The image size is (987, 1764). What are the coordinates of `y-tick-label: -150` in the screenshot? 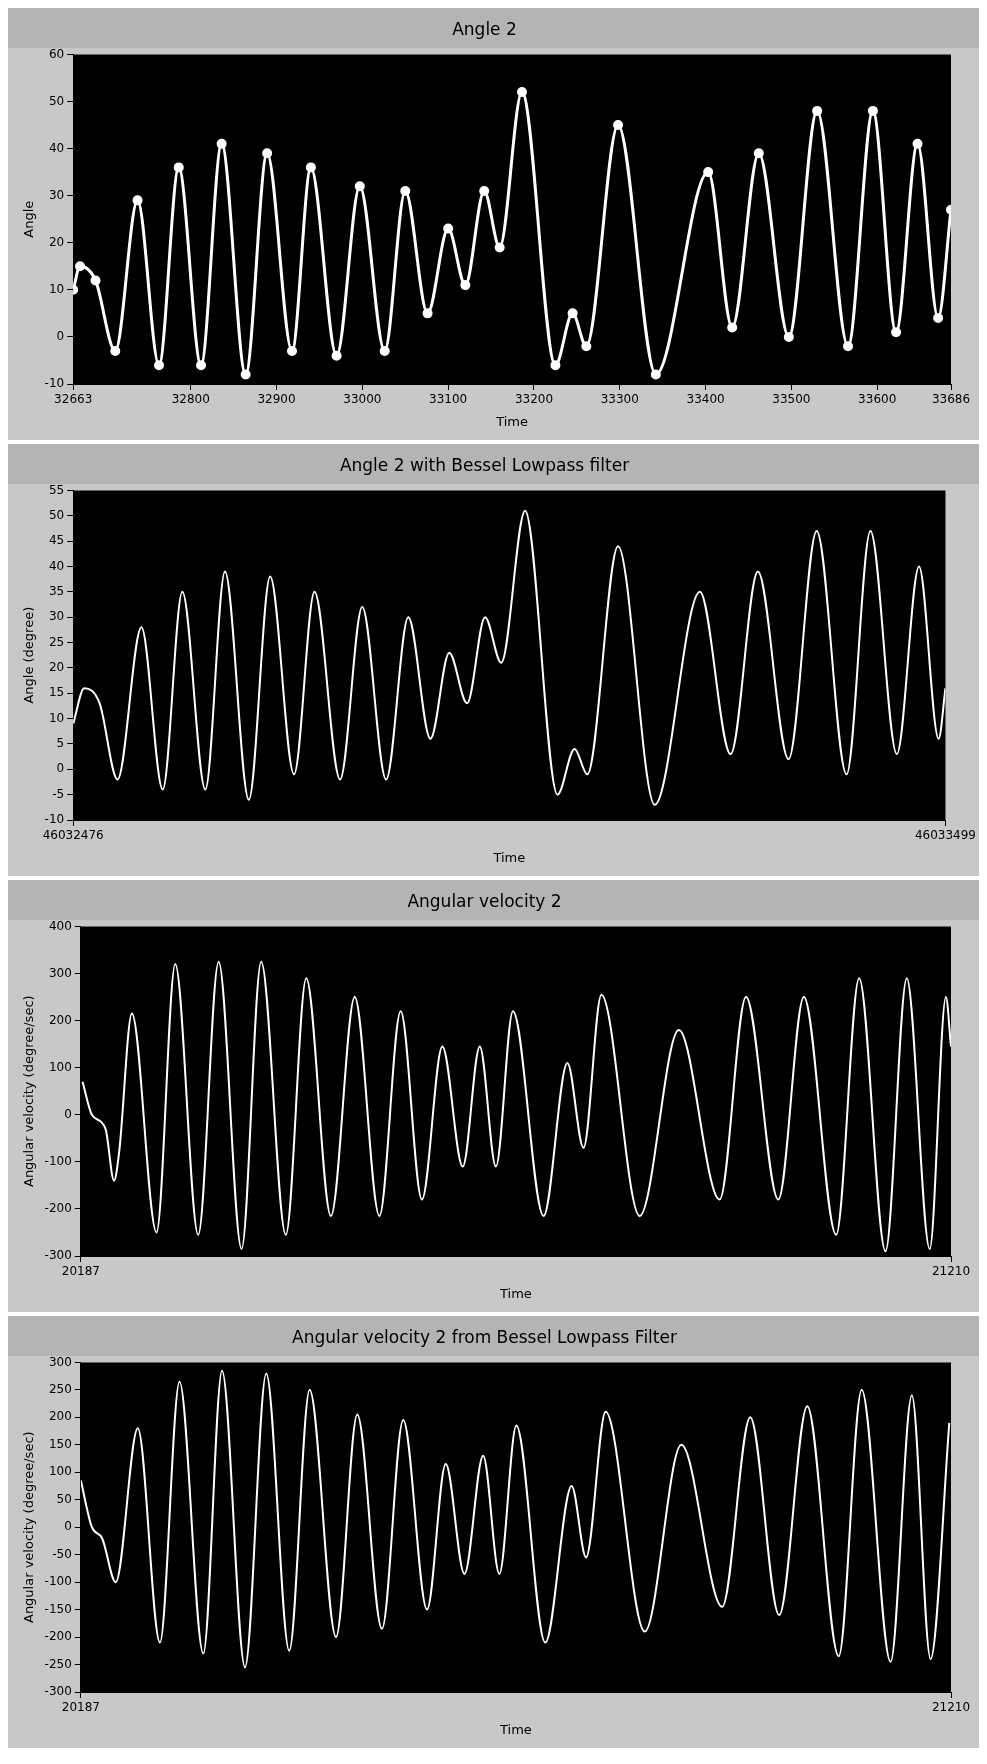 It's located at (58, 1608).